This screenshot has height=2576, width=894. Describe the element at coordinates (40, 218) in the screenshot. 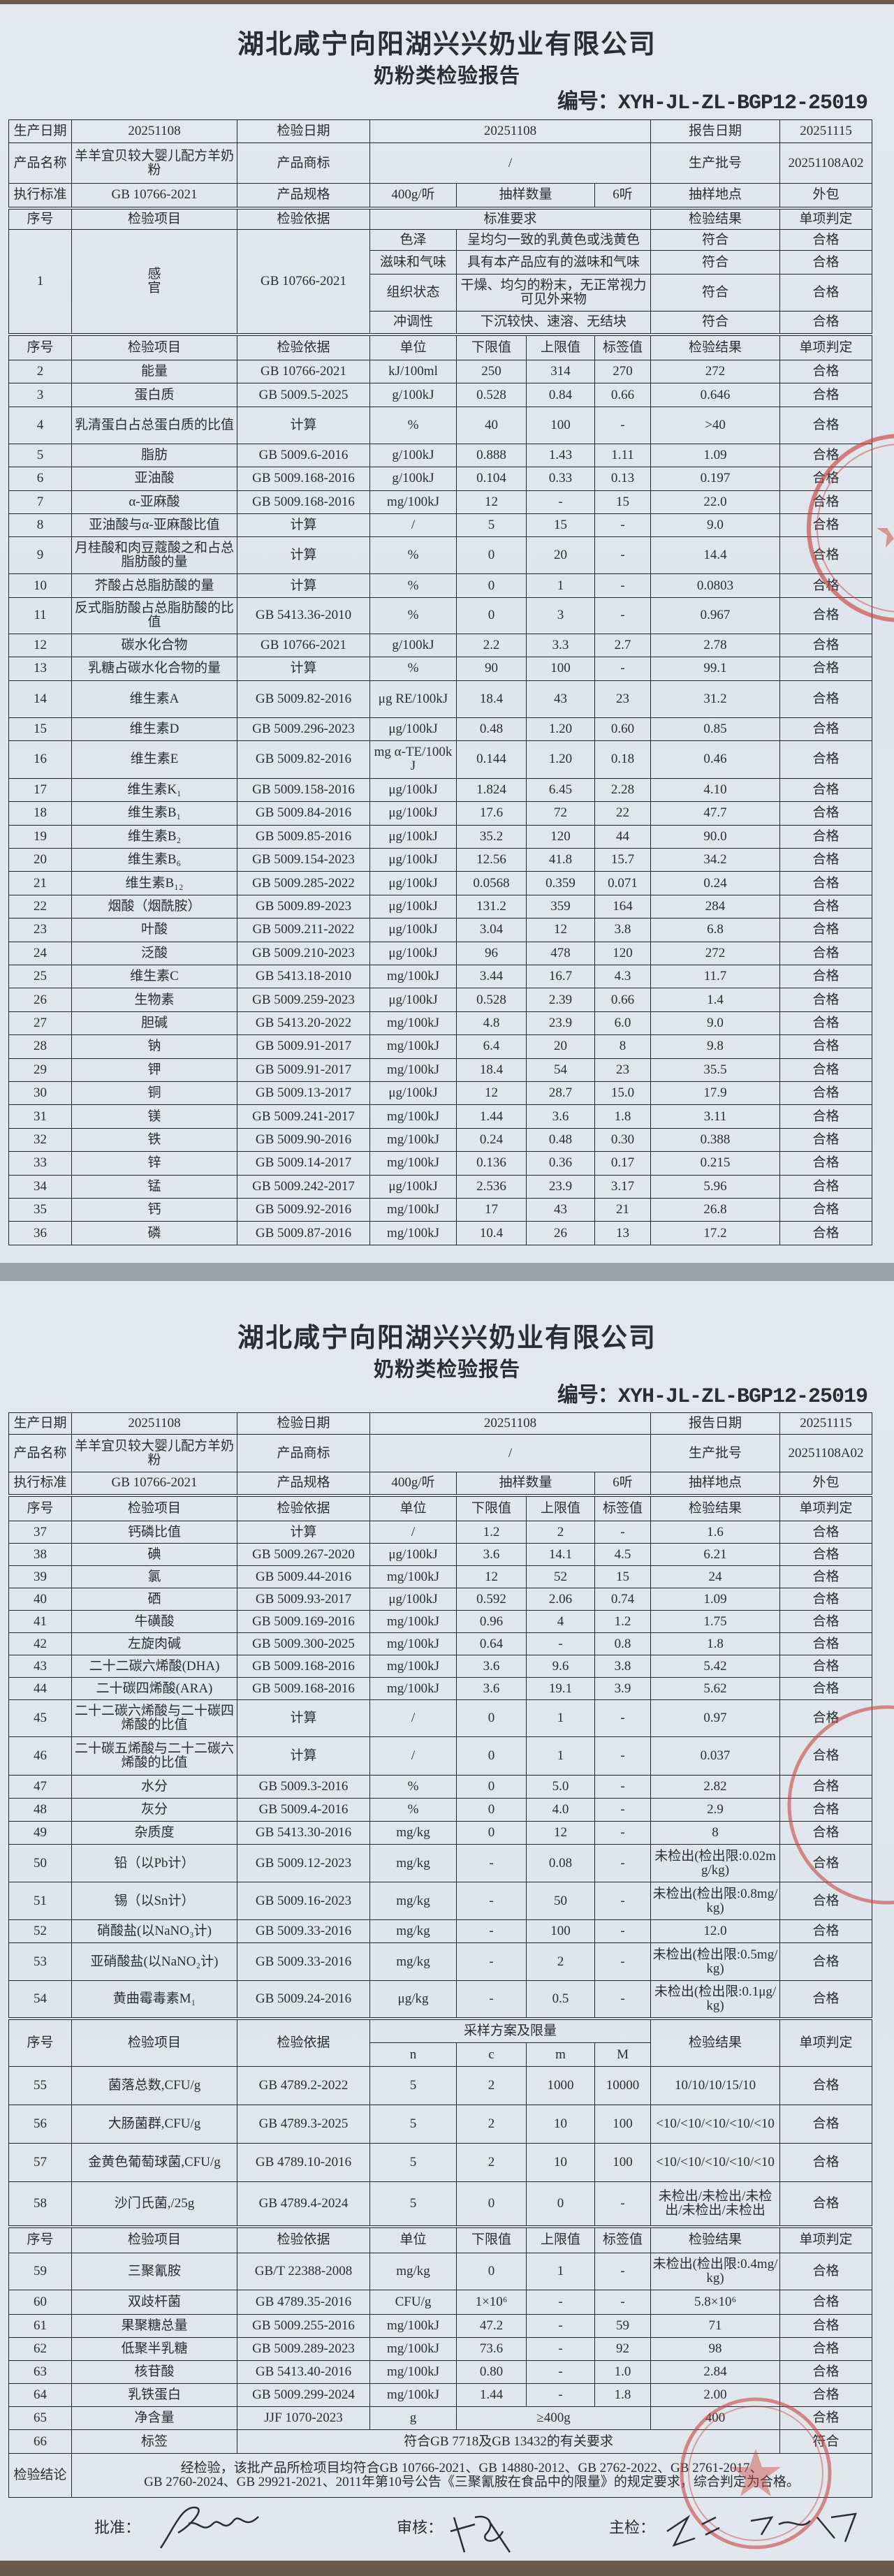

I see `column-header: 序号` at that location.